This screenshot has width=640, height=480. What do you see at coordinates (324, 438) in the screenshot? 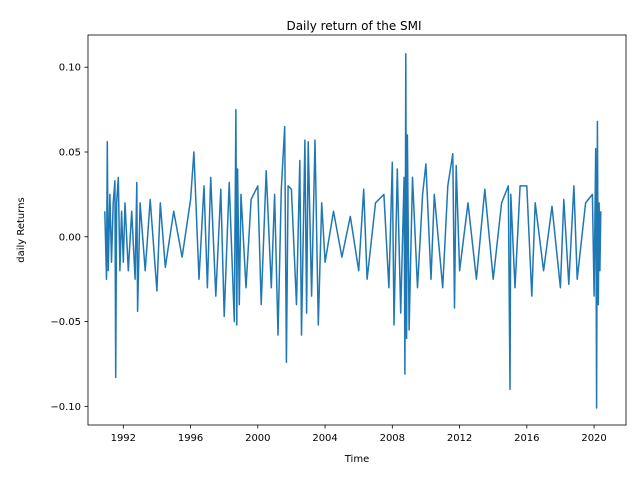
I see `x-tick-label: 2004` at bounding box center [324, 438].